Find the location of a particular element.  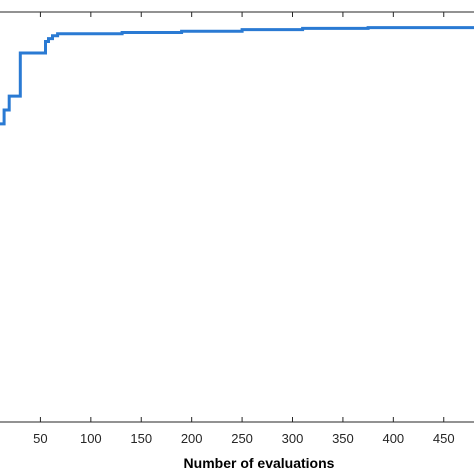

x-tick-label: 50 is located at coordinates (40, 438).